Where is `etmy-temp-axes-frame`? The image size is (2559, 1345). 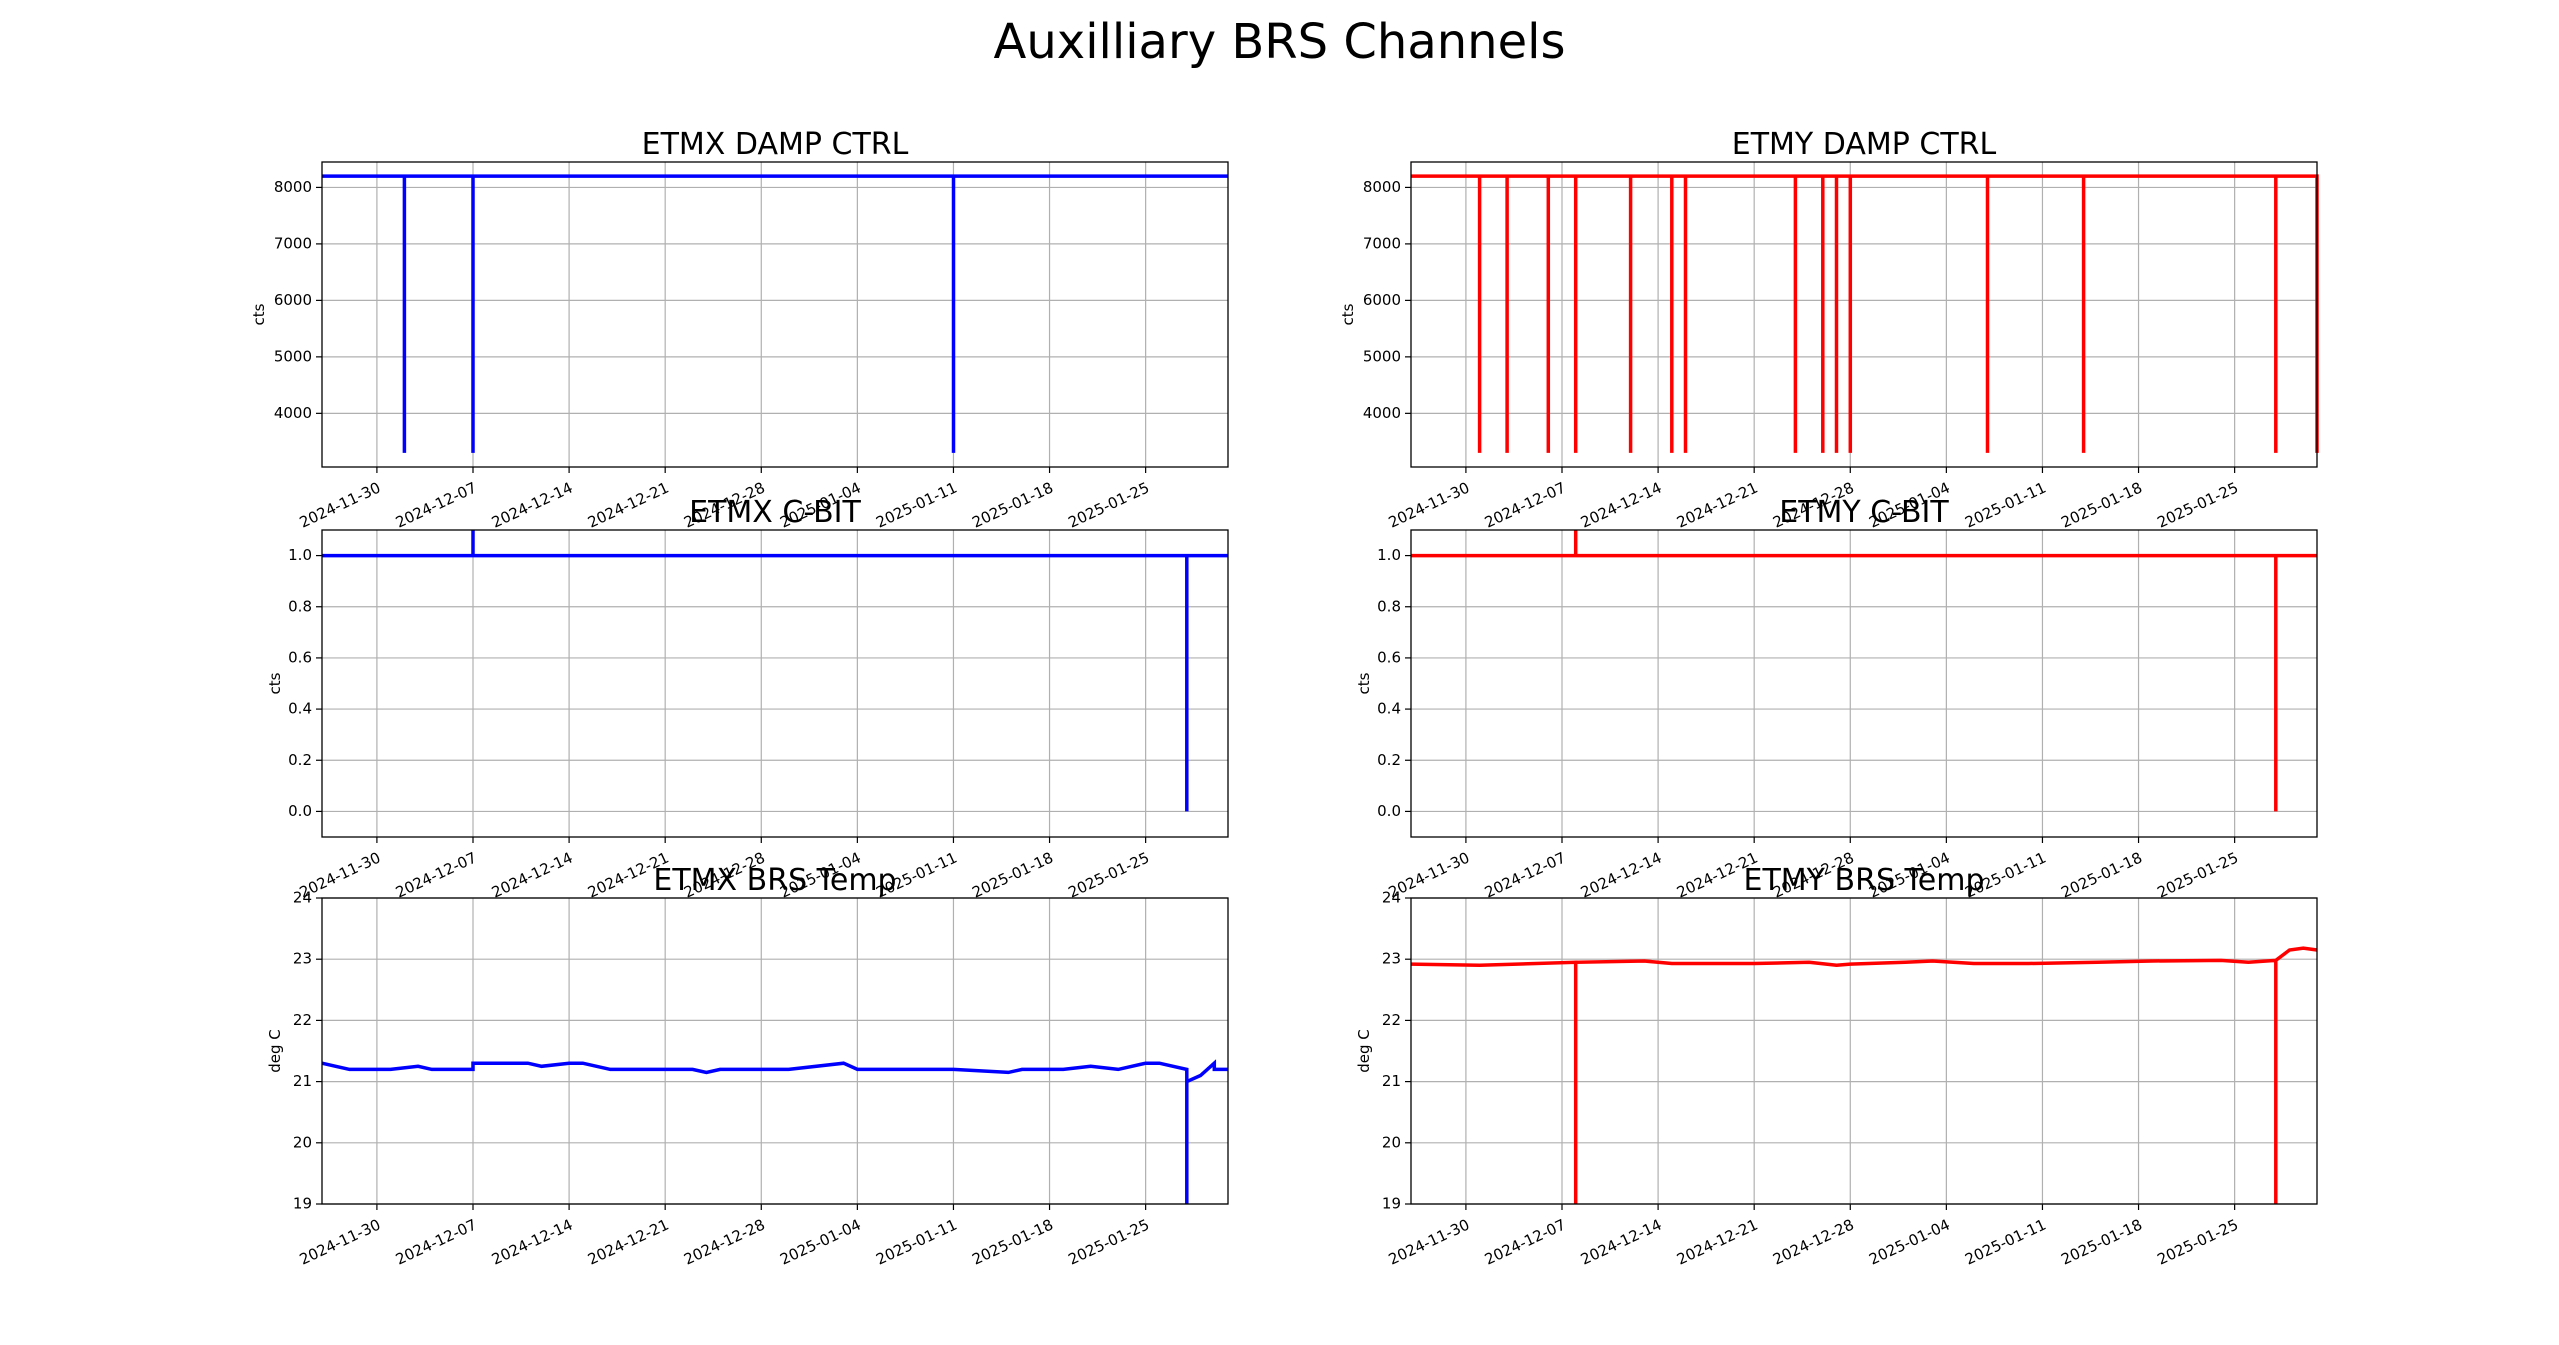 etmy-temp-axes-frame is located at coordinates (1864, 1051).